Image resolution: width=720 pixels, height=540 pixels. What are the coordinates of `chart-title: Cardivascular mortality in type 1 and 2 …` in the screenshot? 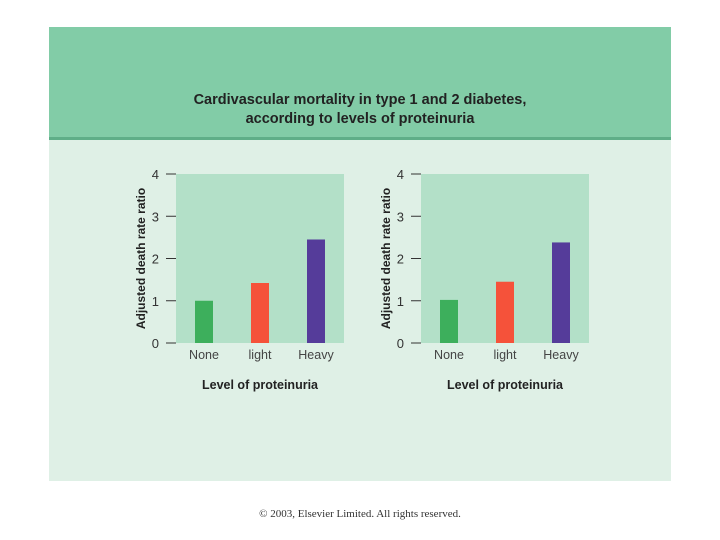 It's located at (360, 110).